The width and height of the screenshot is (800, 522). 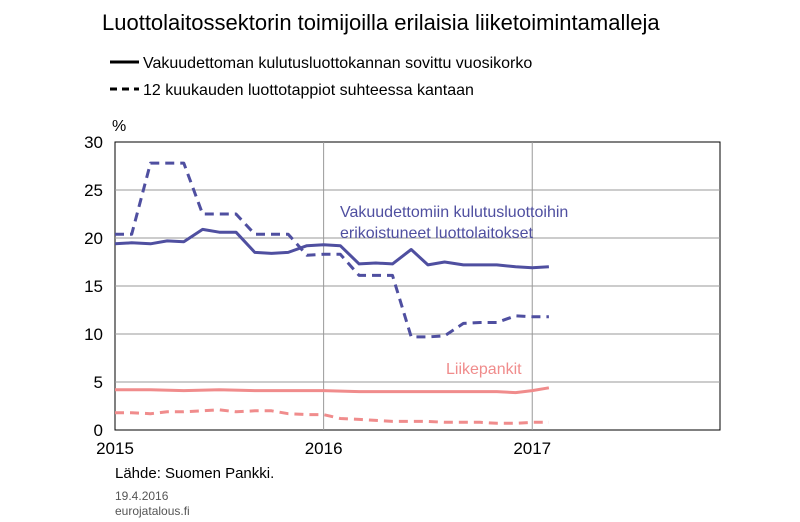 I want to click on series-line-0-solid, so click(x=331, y=248).